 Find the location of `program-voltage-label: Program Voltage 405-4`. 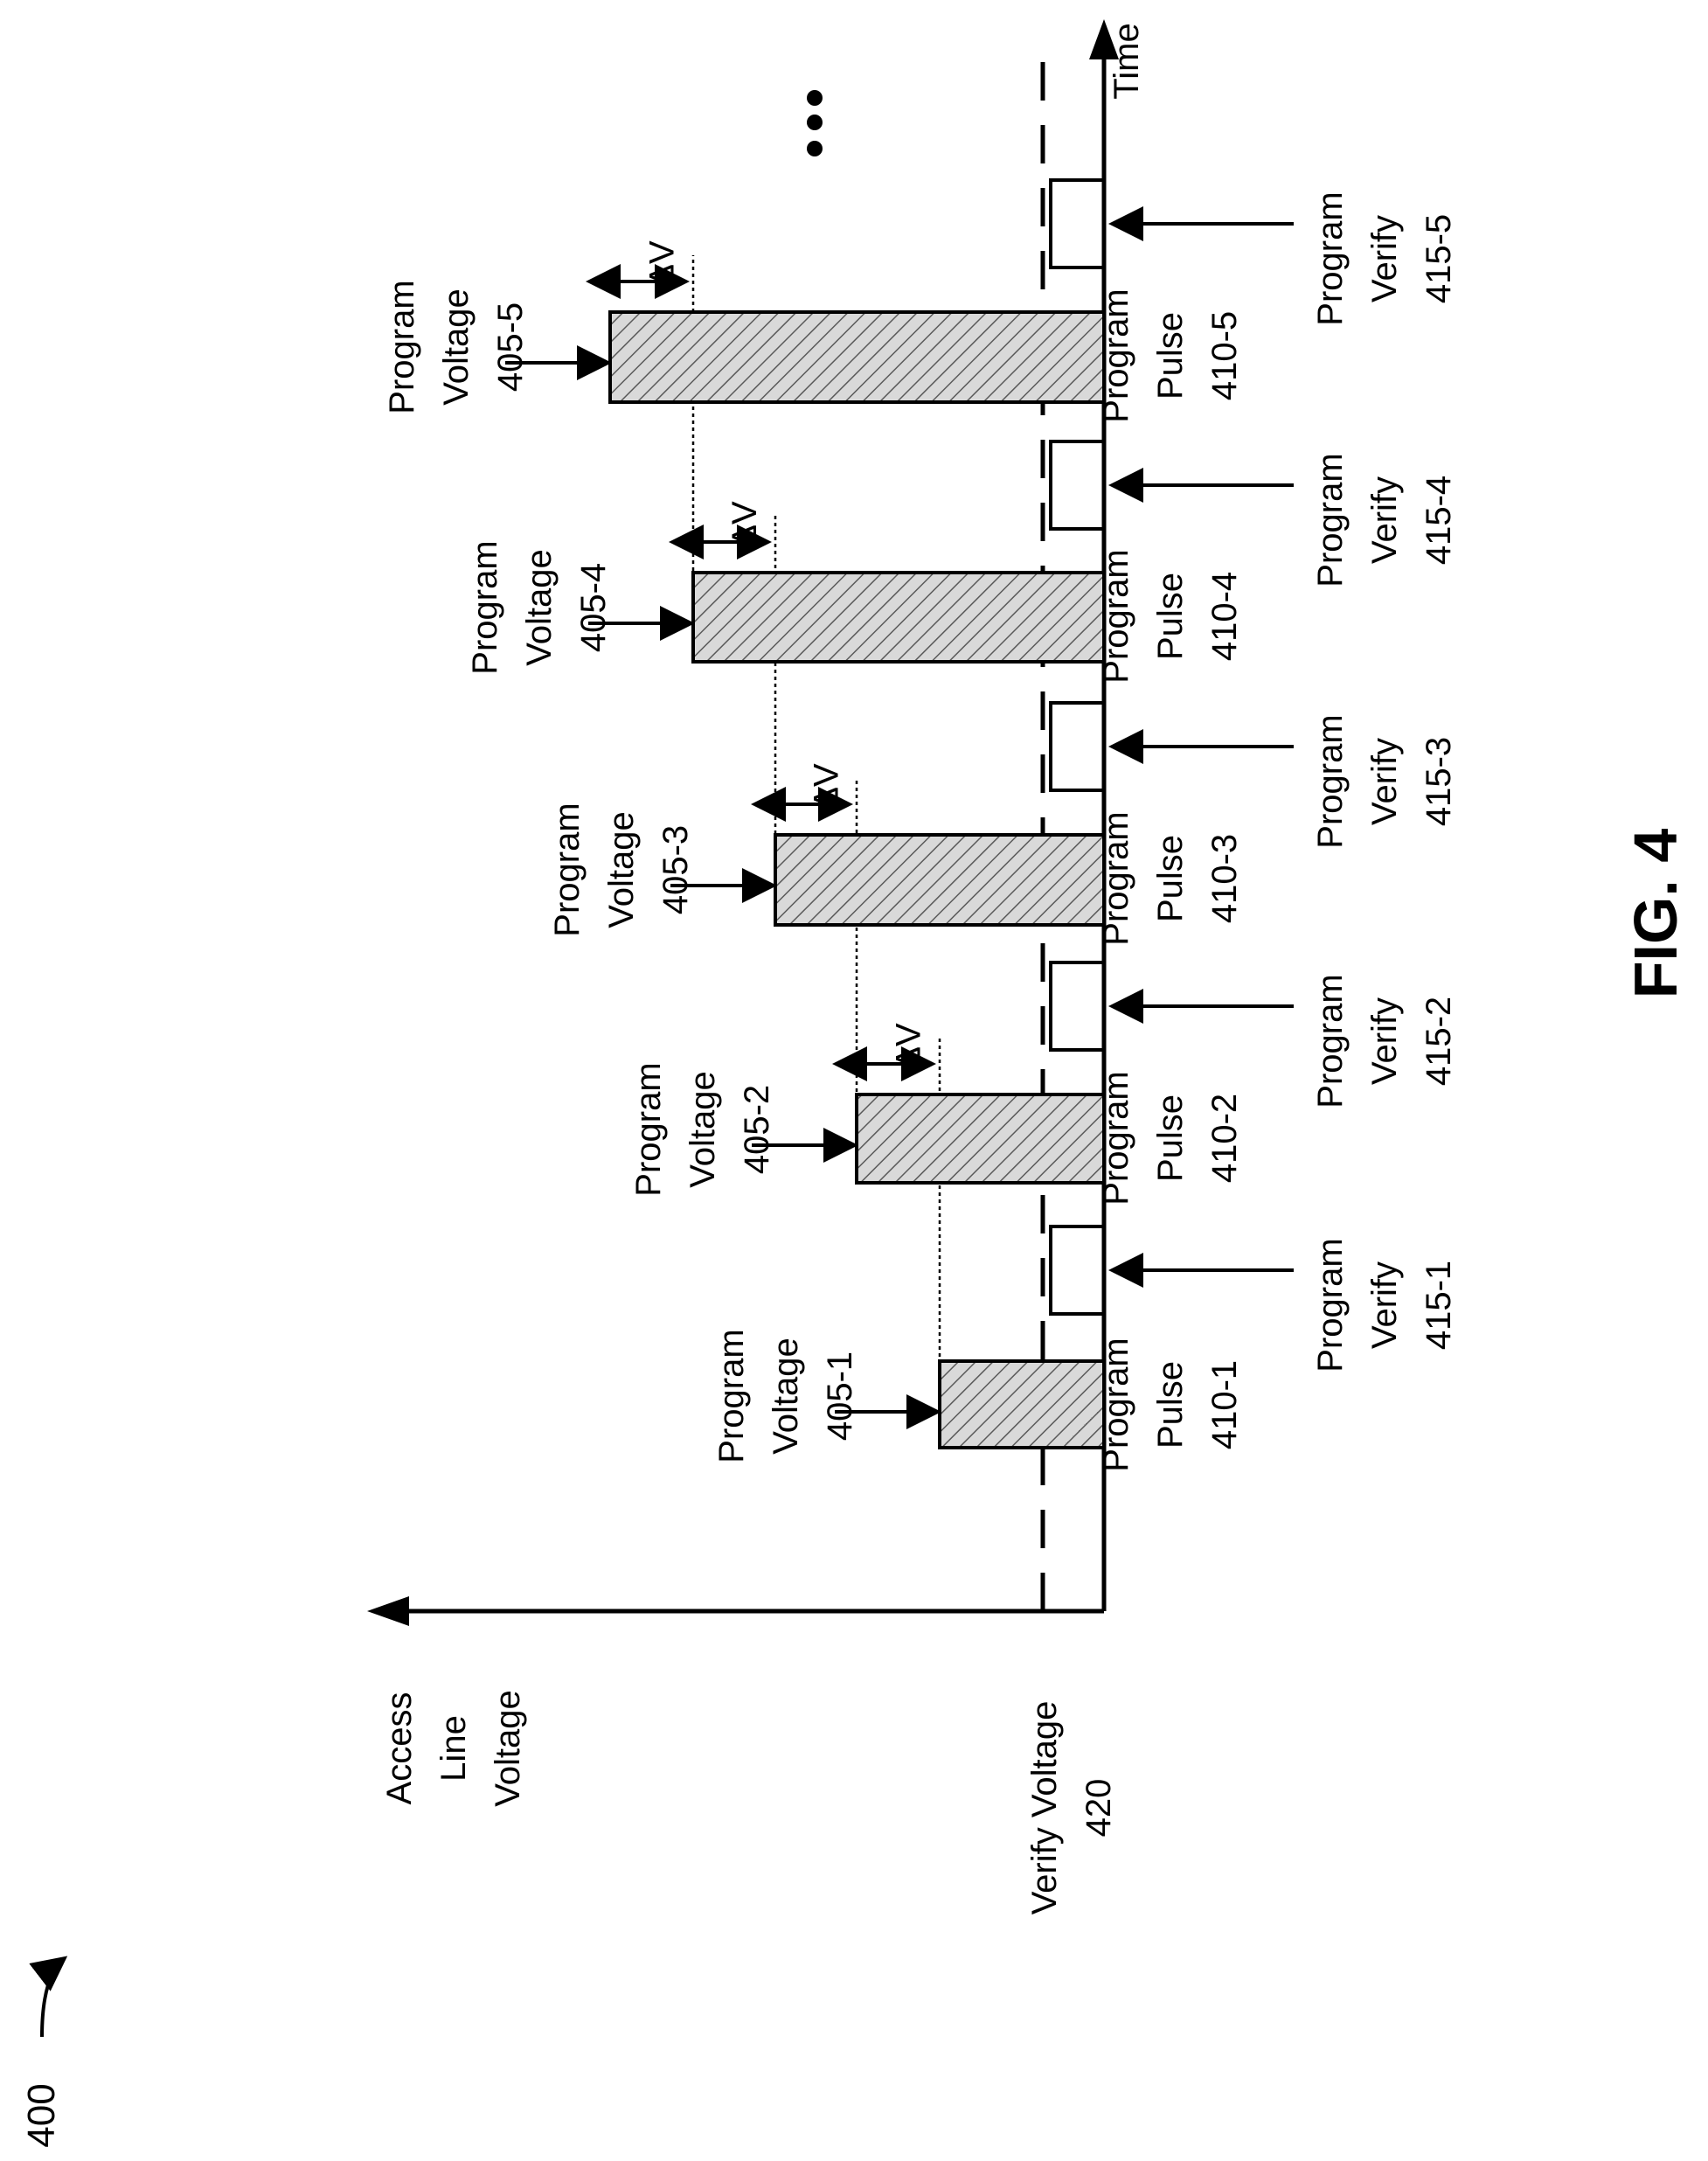

program-voltage-label: Program Voltage 405-4 is located at coordinates (539, 607).